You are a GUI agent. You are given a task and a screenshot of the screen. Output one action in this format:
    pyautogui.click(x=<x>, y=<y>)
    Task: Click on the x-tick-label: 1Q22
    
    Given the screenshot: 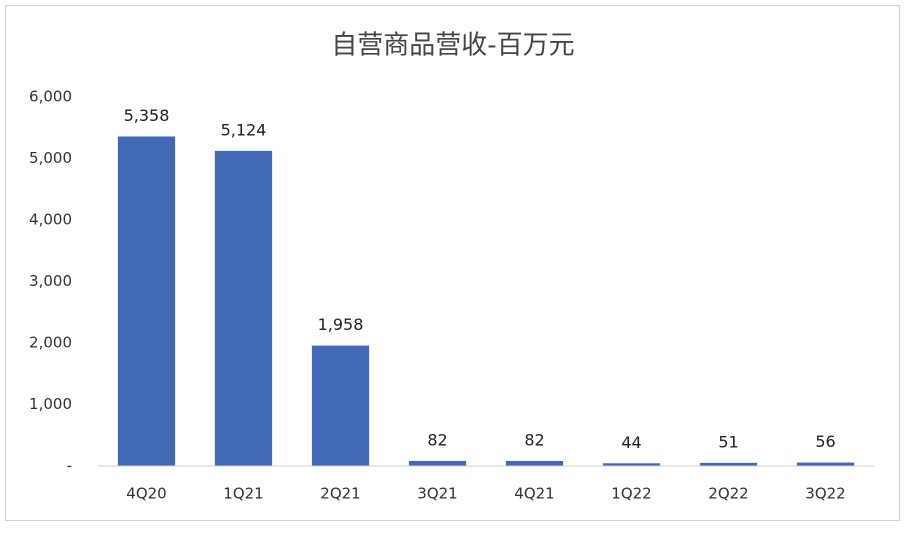 What is the action you would take?
    pyautogui.click(x=631, y=494)
    